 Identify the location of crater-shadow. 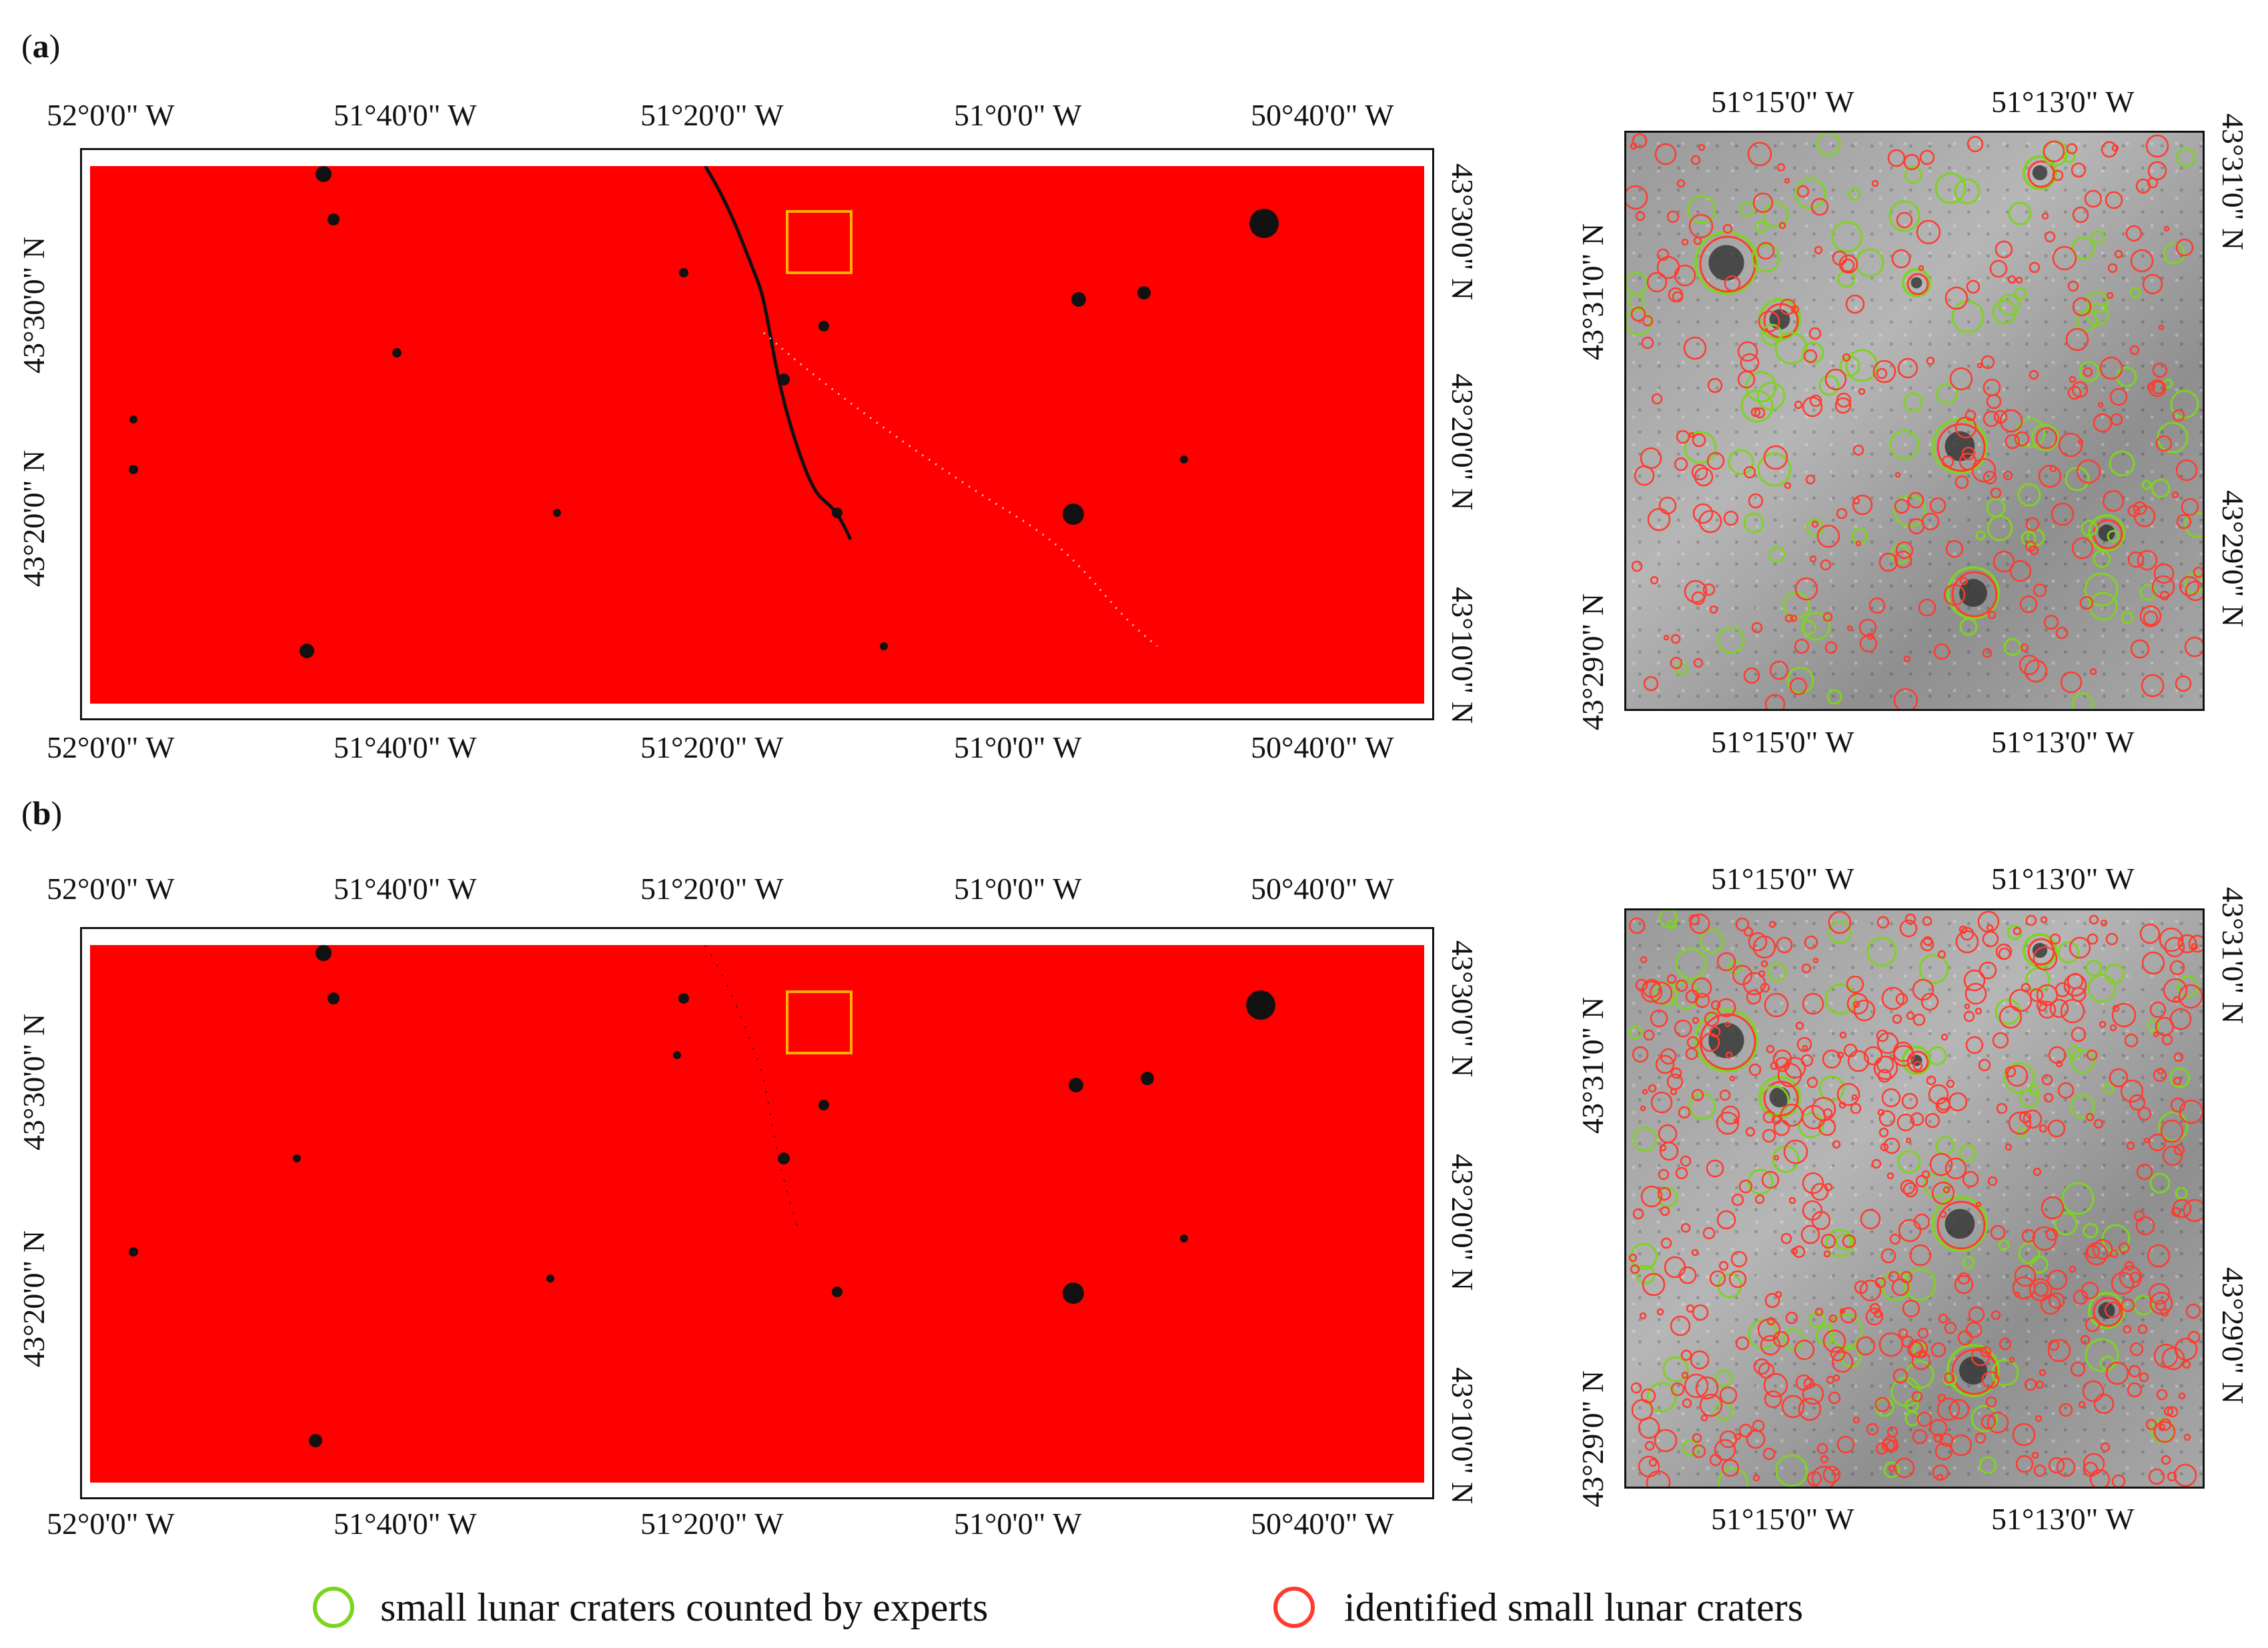
(1726, 1040).